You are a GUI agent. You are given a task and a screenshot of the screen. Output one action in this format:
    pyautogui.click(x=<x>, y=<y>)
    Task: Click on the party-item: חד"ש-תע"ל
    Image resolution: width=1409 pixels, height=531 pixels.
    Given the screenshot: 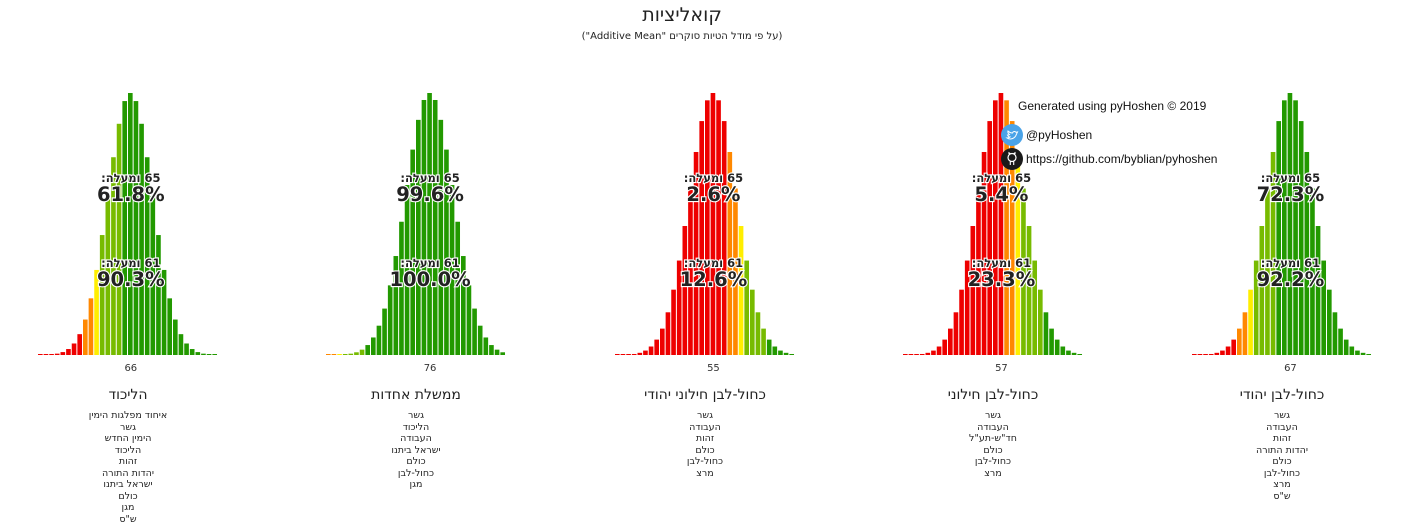 What is the action you would take?
    pyautogui.click(x=993, y=438)
    